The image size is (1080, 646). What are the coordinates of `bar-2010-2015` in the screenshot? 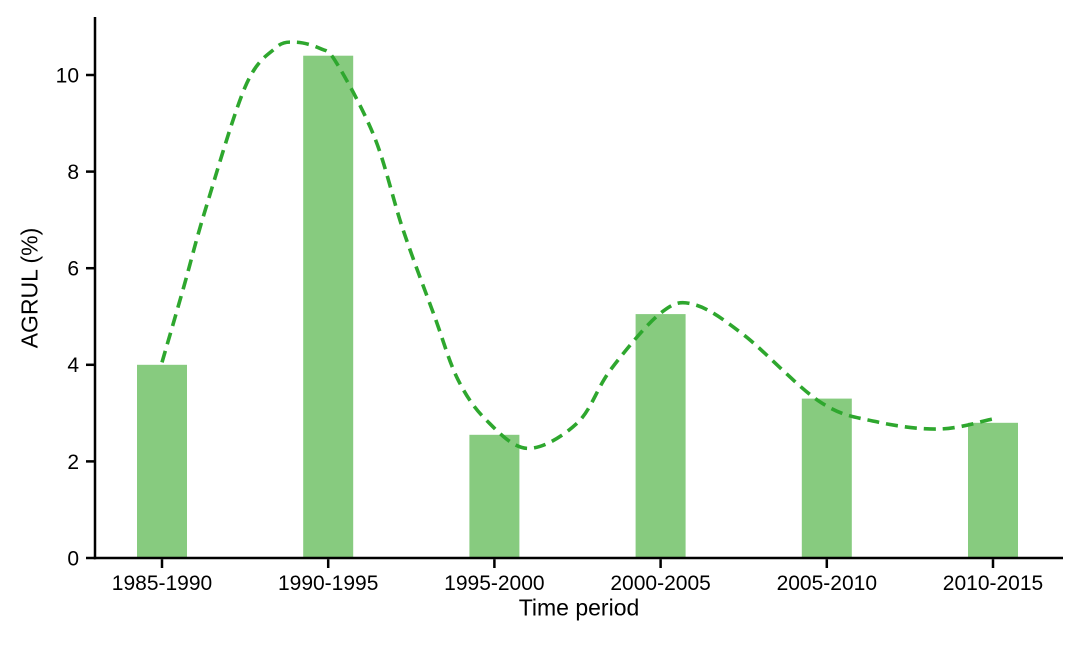 It's located at (993, 490).